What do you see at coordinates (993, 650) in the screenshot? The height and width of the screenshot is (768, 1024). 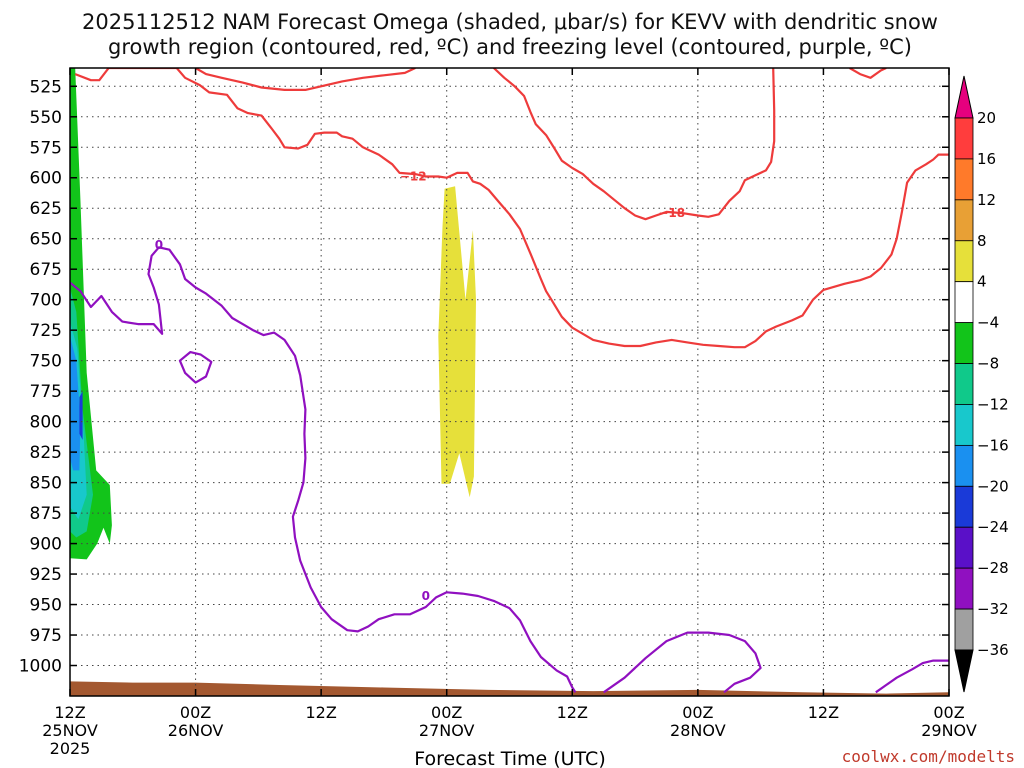 I see `colorbar-label-13: −36` at bounding box center [993, 650].